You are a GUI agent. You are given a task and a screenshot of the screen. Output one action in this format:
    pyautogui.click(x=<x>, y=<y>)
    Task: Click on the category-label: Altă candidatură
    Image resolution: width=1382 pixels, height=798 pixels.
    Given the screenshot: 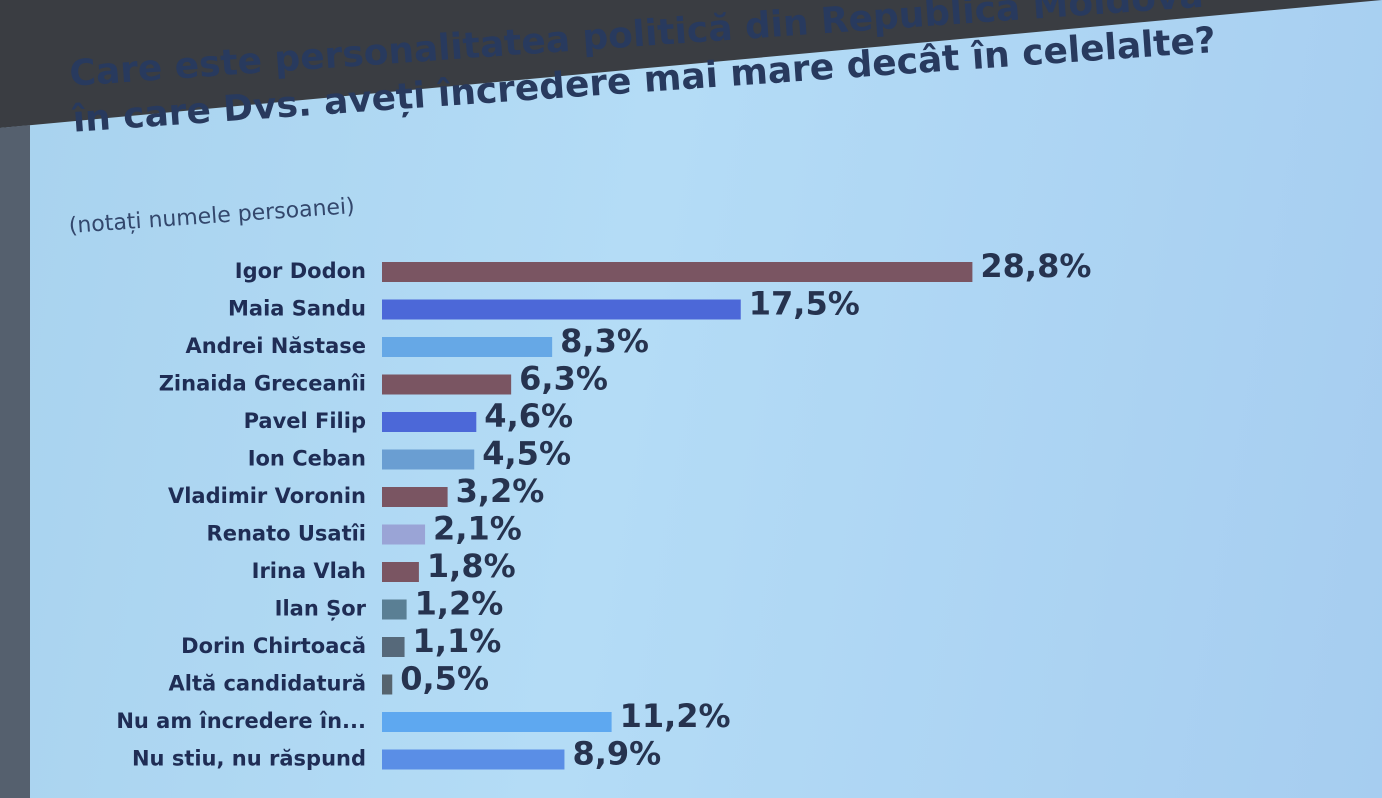 What is the action you would take?
    pyautogui.click(x=268, y=684)
    